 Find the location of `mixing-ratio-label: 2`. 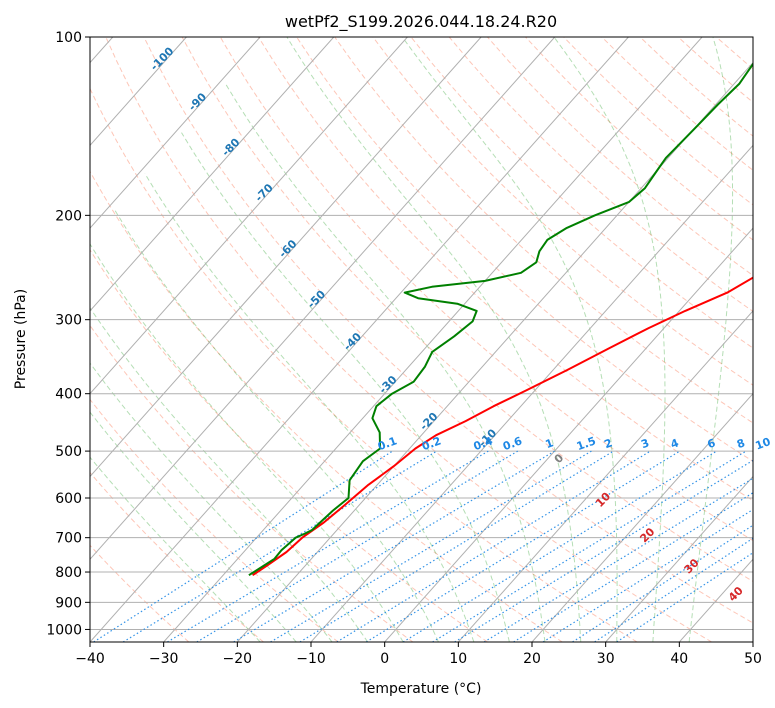

mixing-ratio-label: 2 is located at coordinates (608, 443).